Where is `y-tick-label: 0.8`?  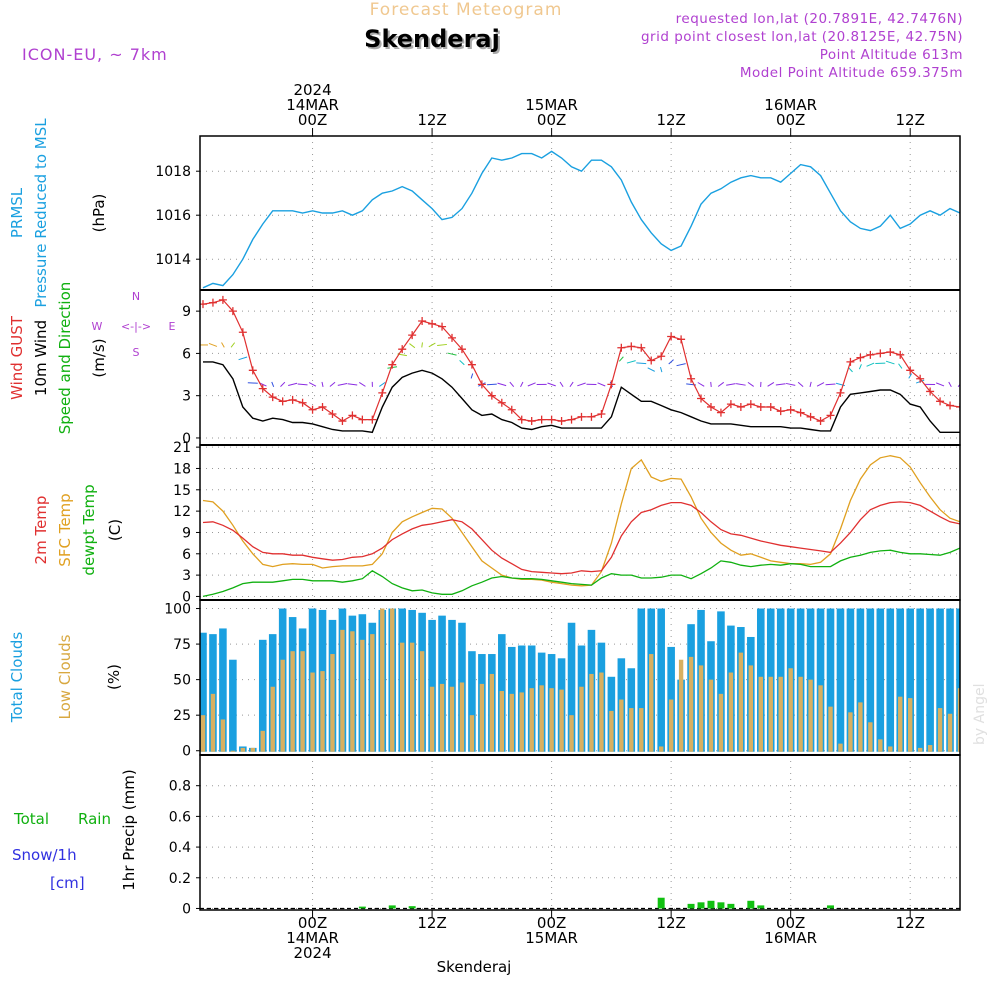
y-tick-label: 0.8 is located at coordinates (180, 787).